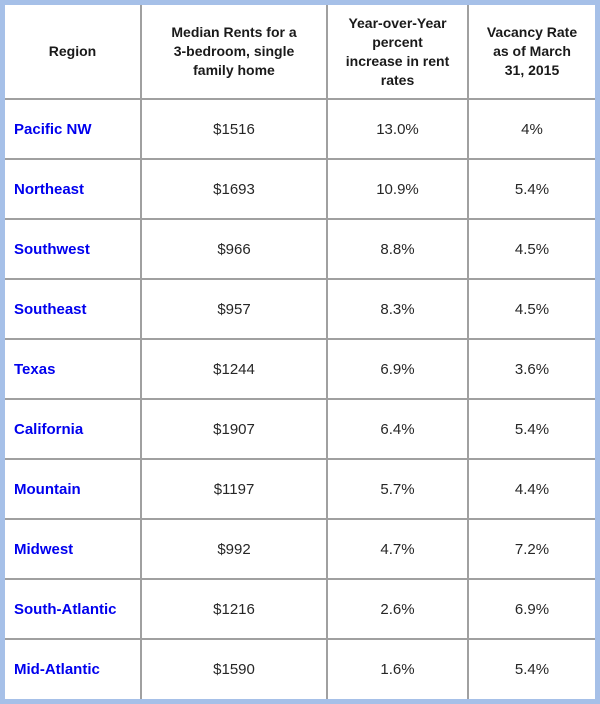  What do you see at coordinates (234, 609) in the screenshot?
I see `median-rent-cell: $1216` at bounding box center [234, 609].